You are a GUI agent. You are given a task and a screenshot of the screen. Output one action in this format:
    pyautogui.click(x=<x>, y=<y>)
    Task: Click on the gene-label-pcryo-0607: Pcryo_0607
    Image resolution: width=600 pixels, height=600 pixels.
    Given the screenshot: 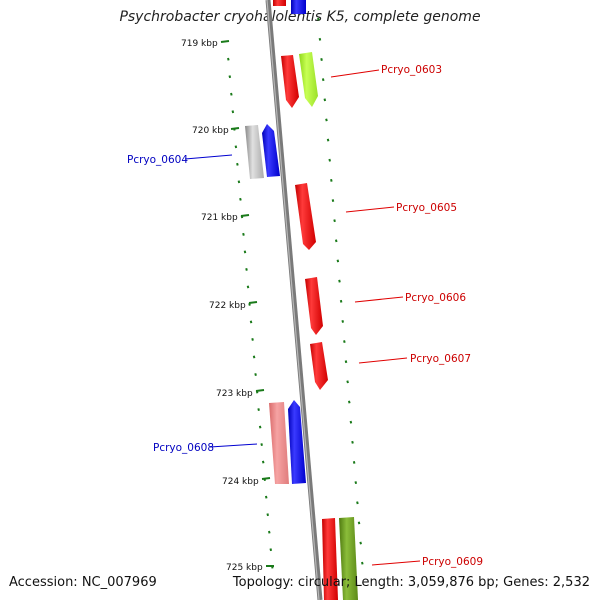 What is the action you would take?
    pyautogui.click(x=440, y=359)
    